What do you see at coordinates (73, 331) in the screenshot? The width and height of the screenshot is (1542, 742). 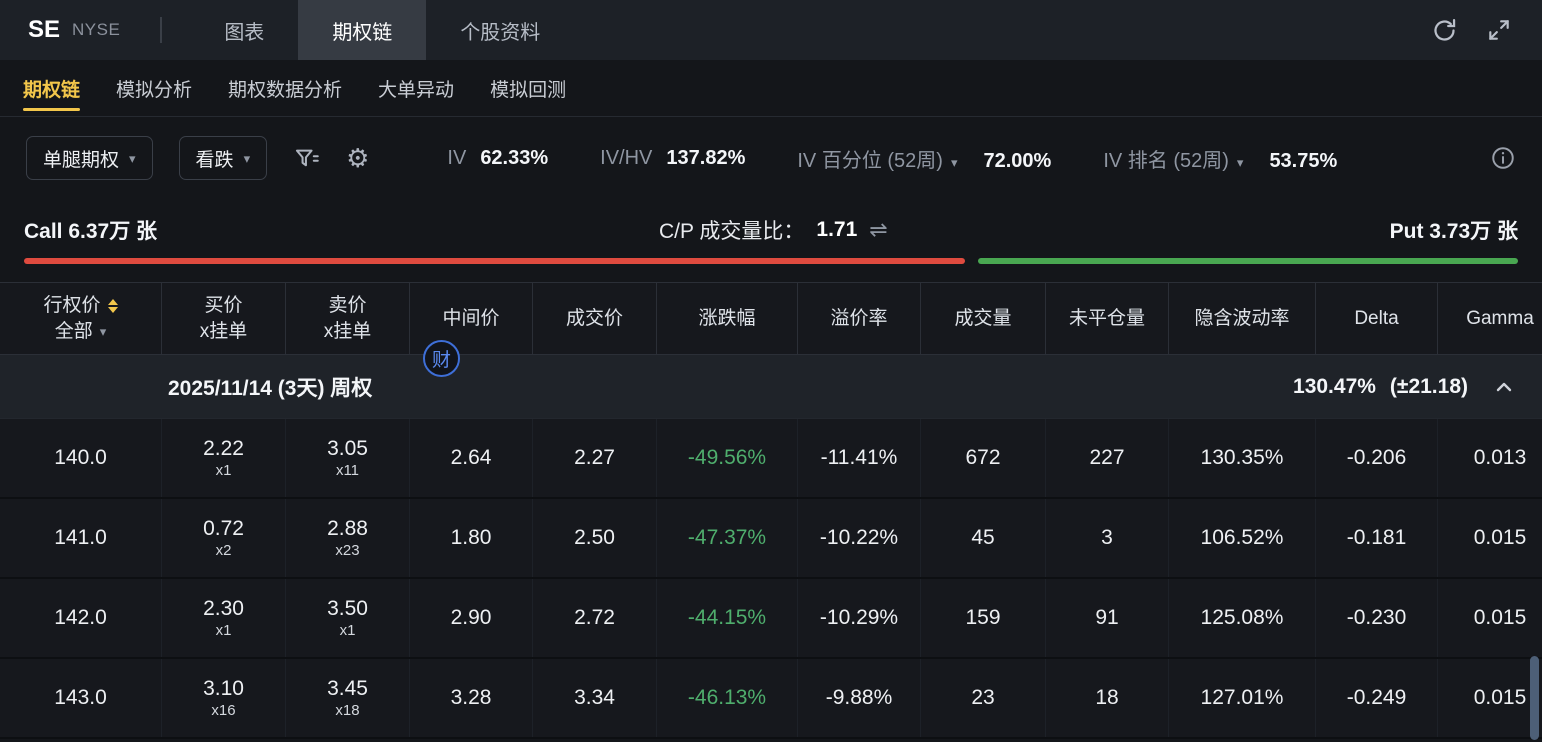 I see `strike-filter-label: 全部` at bounding box center [73, 331].